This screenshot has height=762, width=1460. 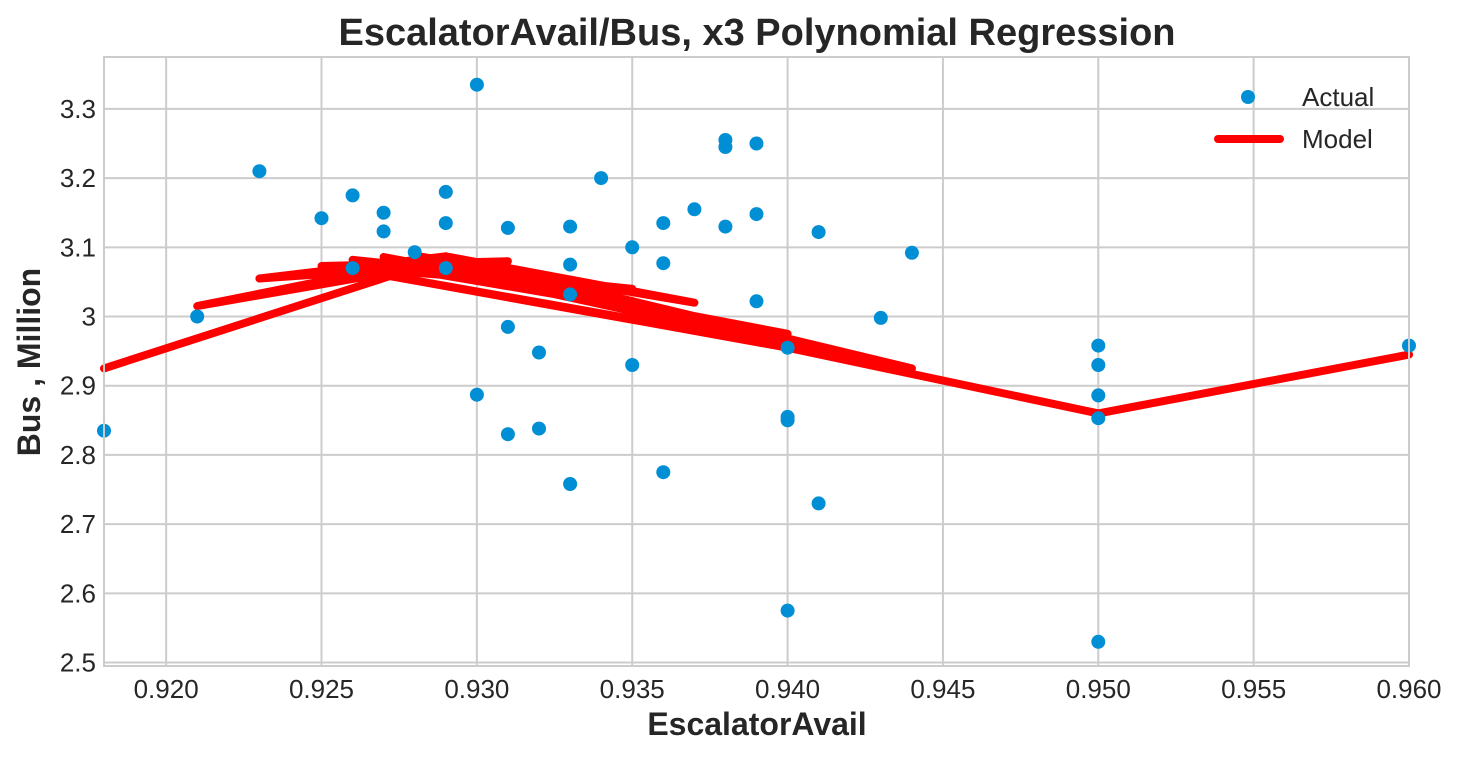 I want to click on x-tick-label: 0.935, so click(x=632, y=689).